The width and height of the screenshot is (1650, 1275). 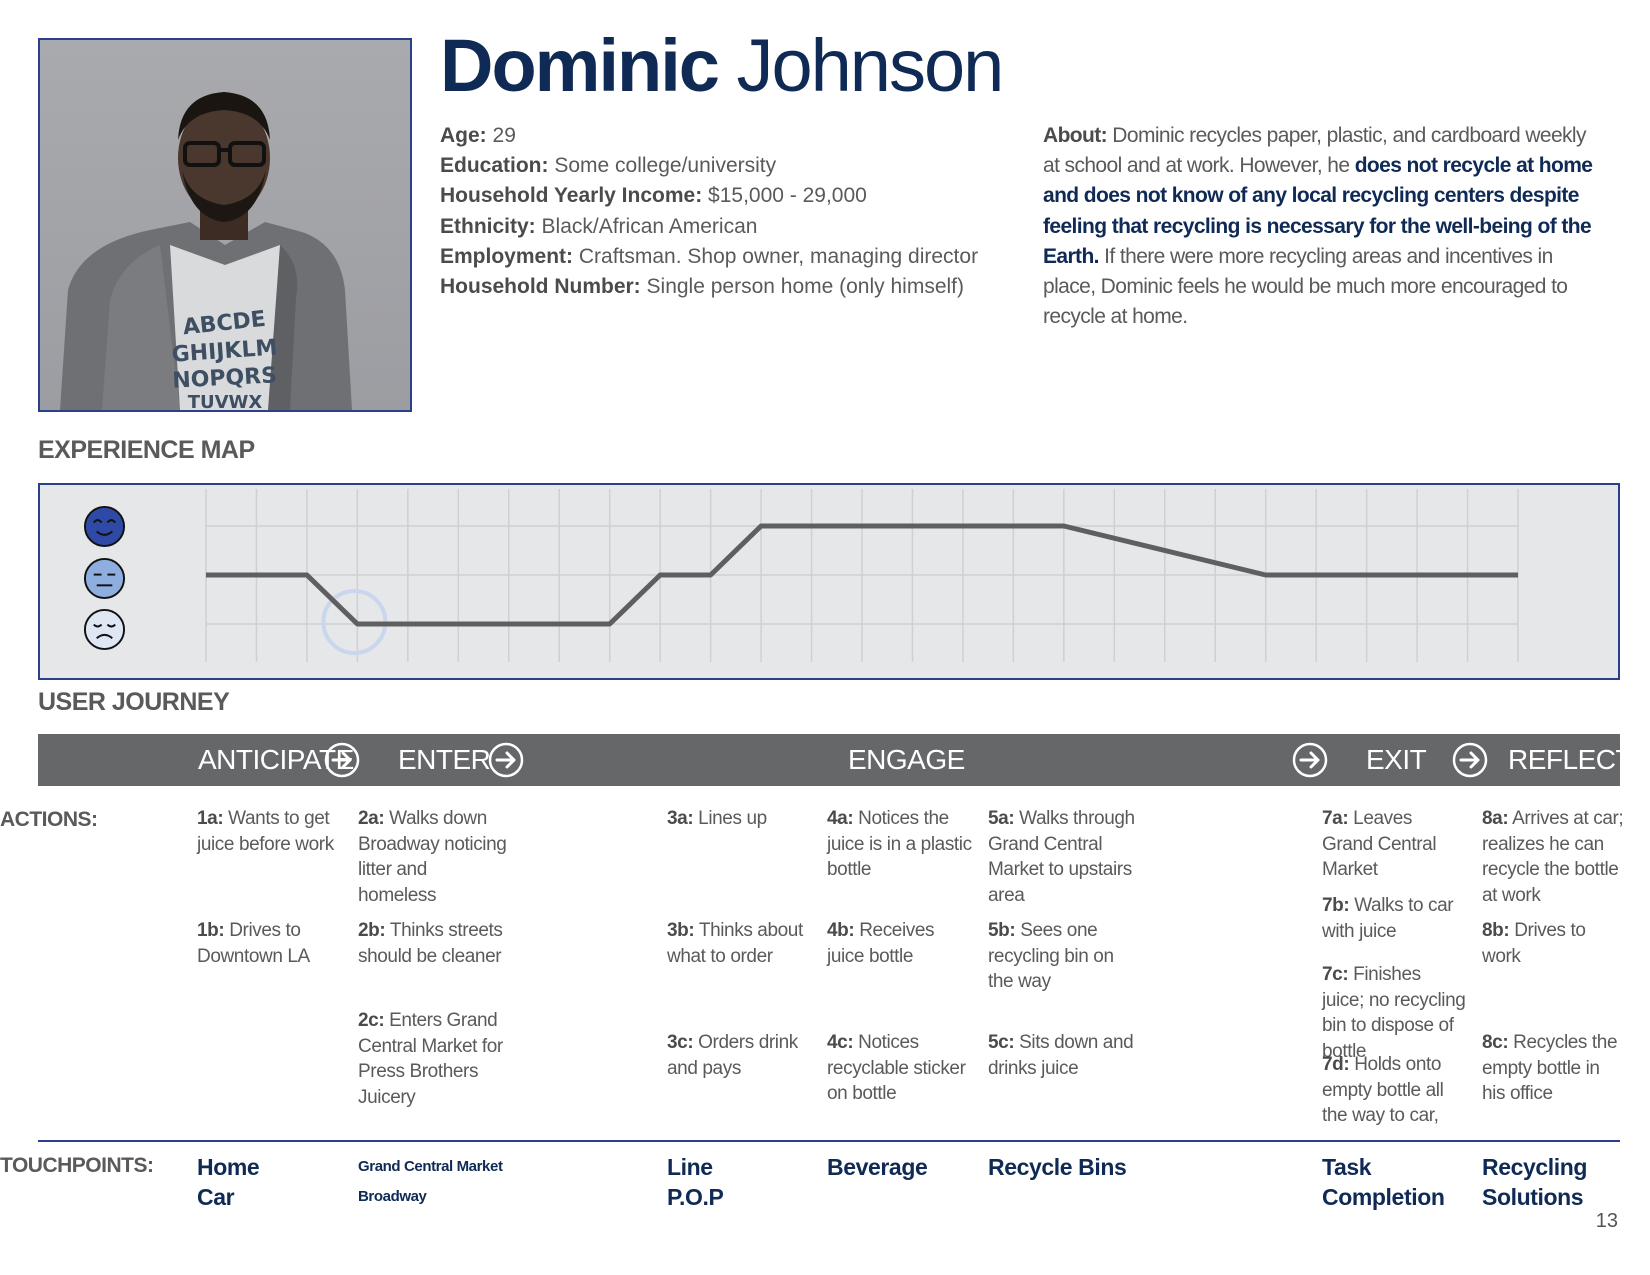 I want to click on action-id: 3b:, so click(x=681, y=930).